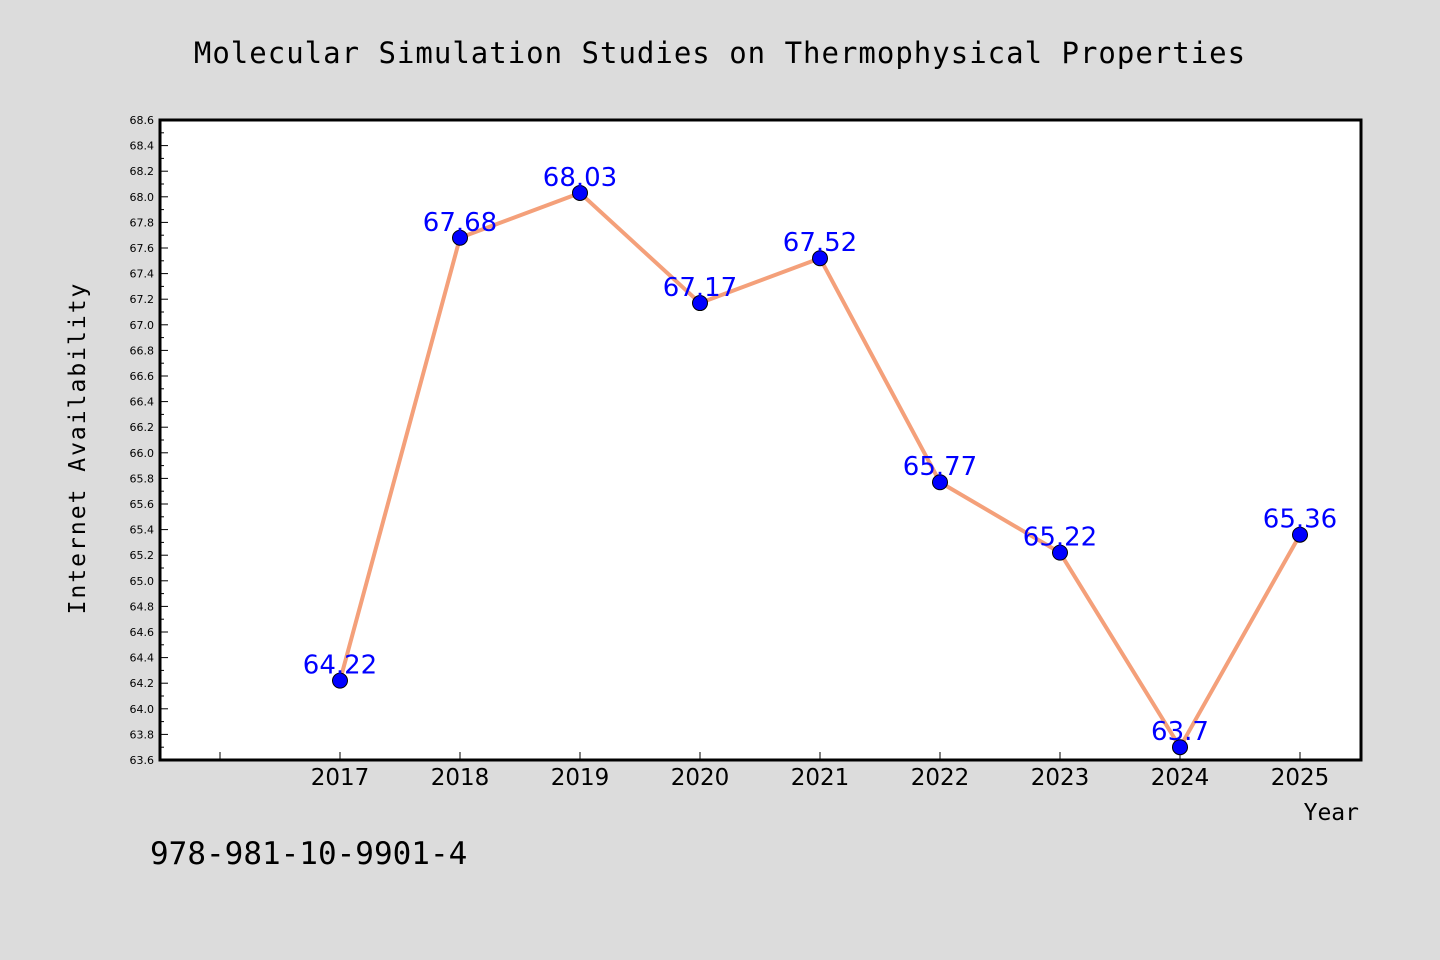 The image size is (1440, 960). Describe the element at coordinates (142, 658) in the screenshot. I see `y-tick-label: 64.4` at that location.